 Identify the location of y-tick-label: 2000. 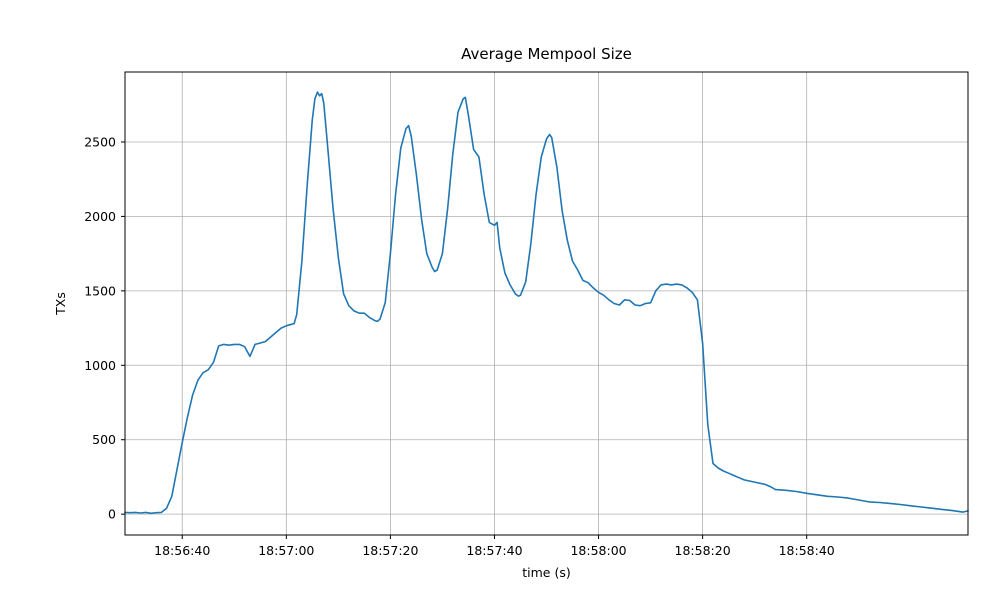
(100, 216).